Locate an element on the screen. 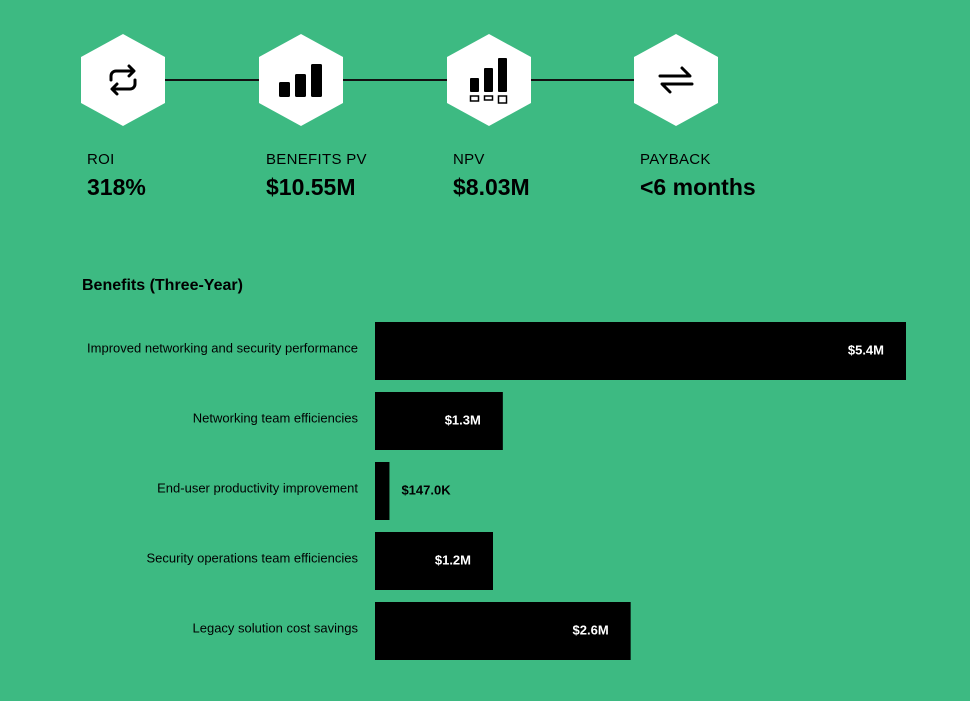 Image resolution: width=970 pixels, height=701 pixels. bar-chart-boxes-icon is located at coordinates (488, 81).